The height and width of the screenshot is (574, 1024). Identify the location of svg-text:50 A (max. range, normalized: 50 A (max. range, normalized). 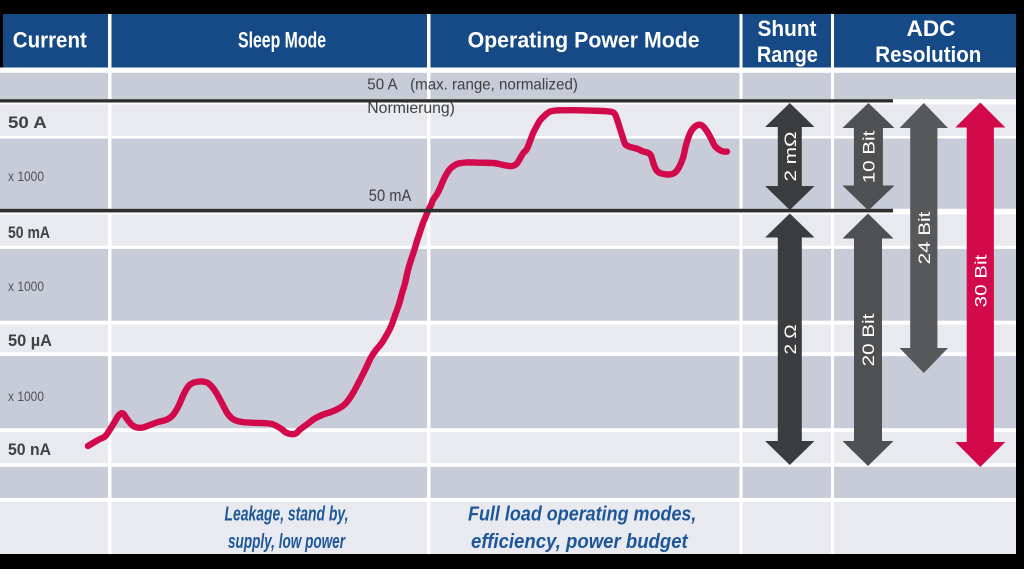
(472, 85).